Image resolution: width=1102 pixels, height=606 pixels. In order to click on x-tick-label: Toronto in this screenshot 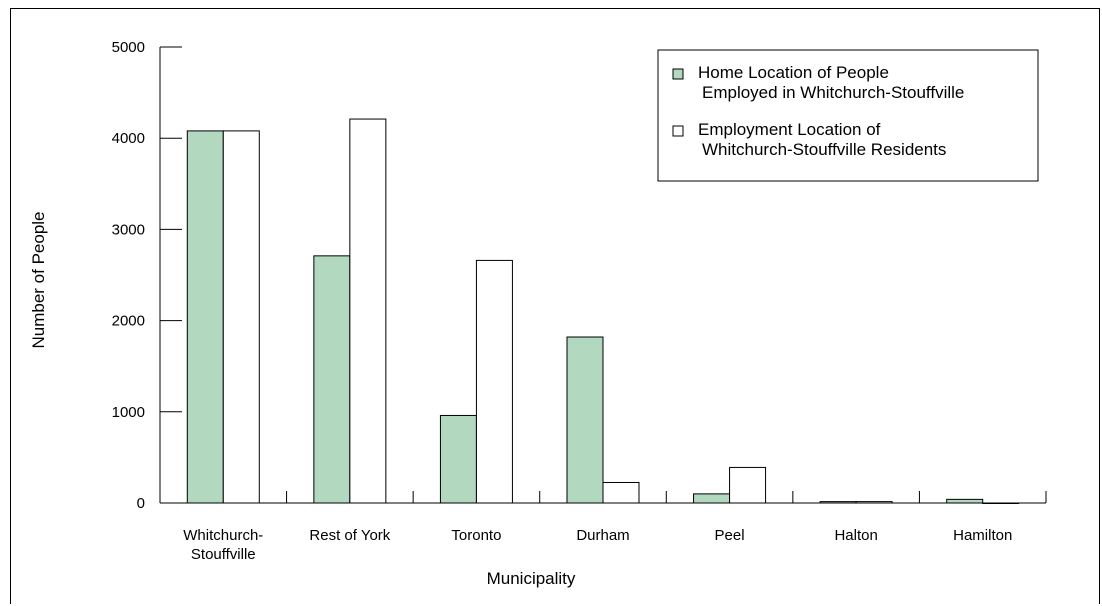, I will do `click(476, 535)`.